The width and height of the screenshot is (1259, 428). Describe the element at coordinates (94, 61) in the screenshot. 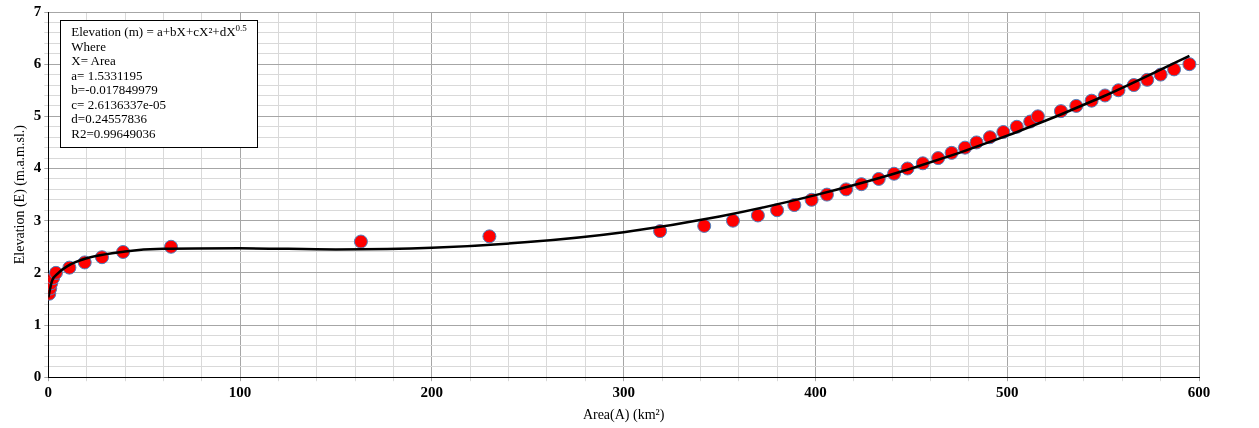

I see `annotation: X= Area` at that location.